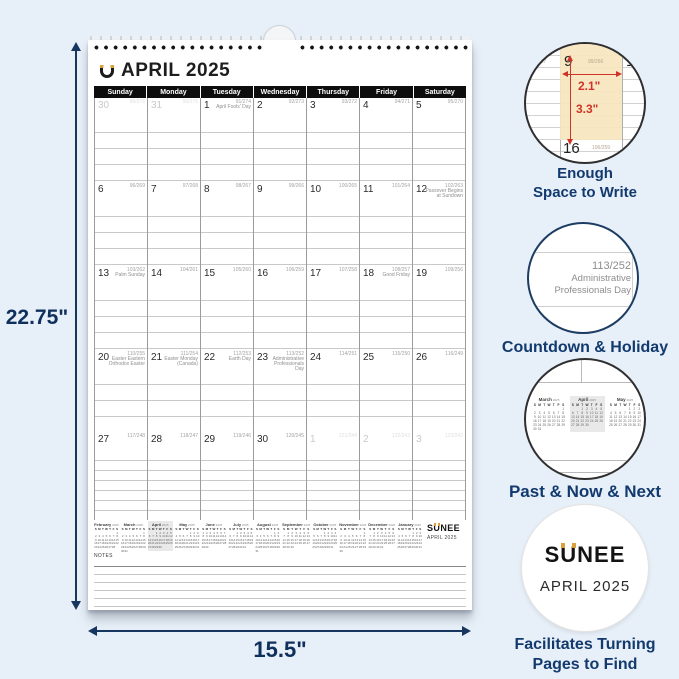  Describe the element at coordinates (368, 189) in the screenshot. I see `day-number: 11` at that location.